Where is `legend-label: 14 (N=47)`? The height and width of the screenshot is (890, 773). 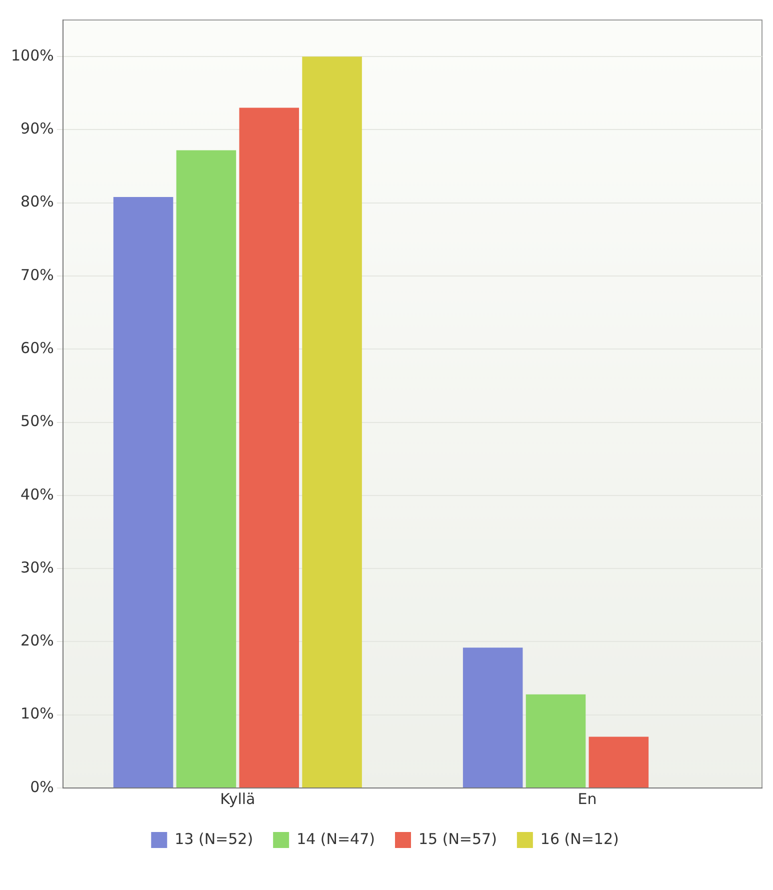 legend-label: 14 (N=47) is located at coordinates (335, 839).